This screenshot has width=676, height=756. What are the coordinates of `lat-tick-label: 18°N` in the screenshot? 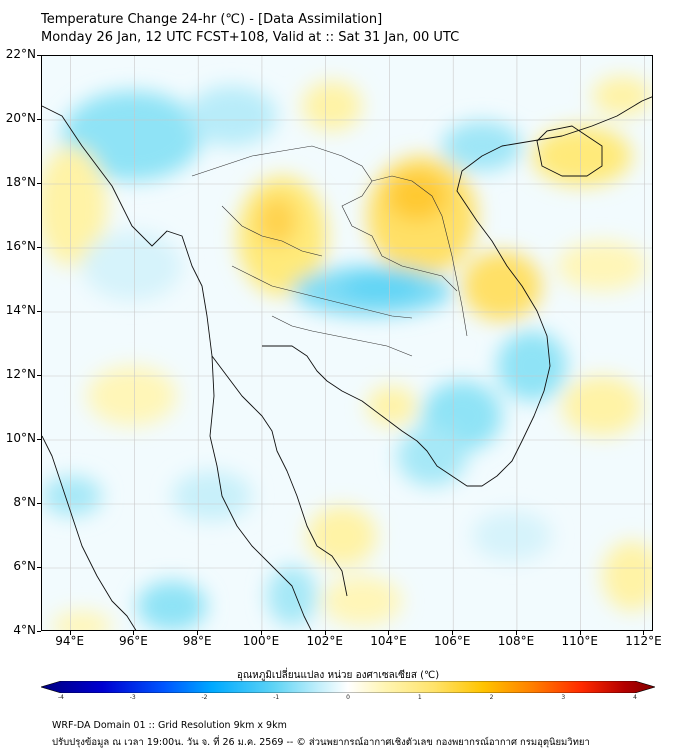 It's located at (20, 182).